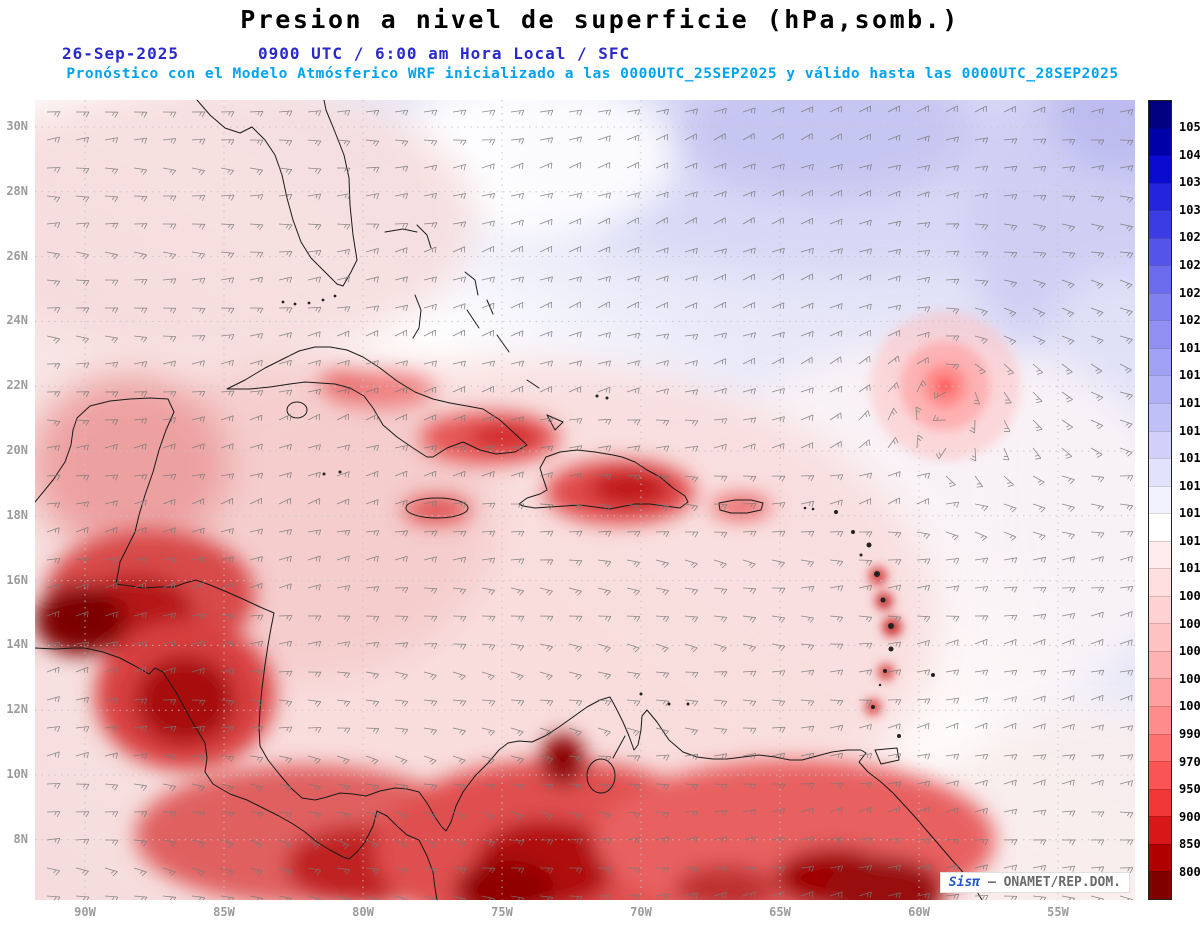 Image resolution: width=1200 pixels, height=927 pixels. What do you see at coordinates (1189, 706) in the screenshot?
I see `colorbar-label: 1000` at bounding box center [1189, 706].